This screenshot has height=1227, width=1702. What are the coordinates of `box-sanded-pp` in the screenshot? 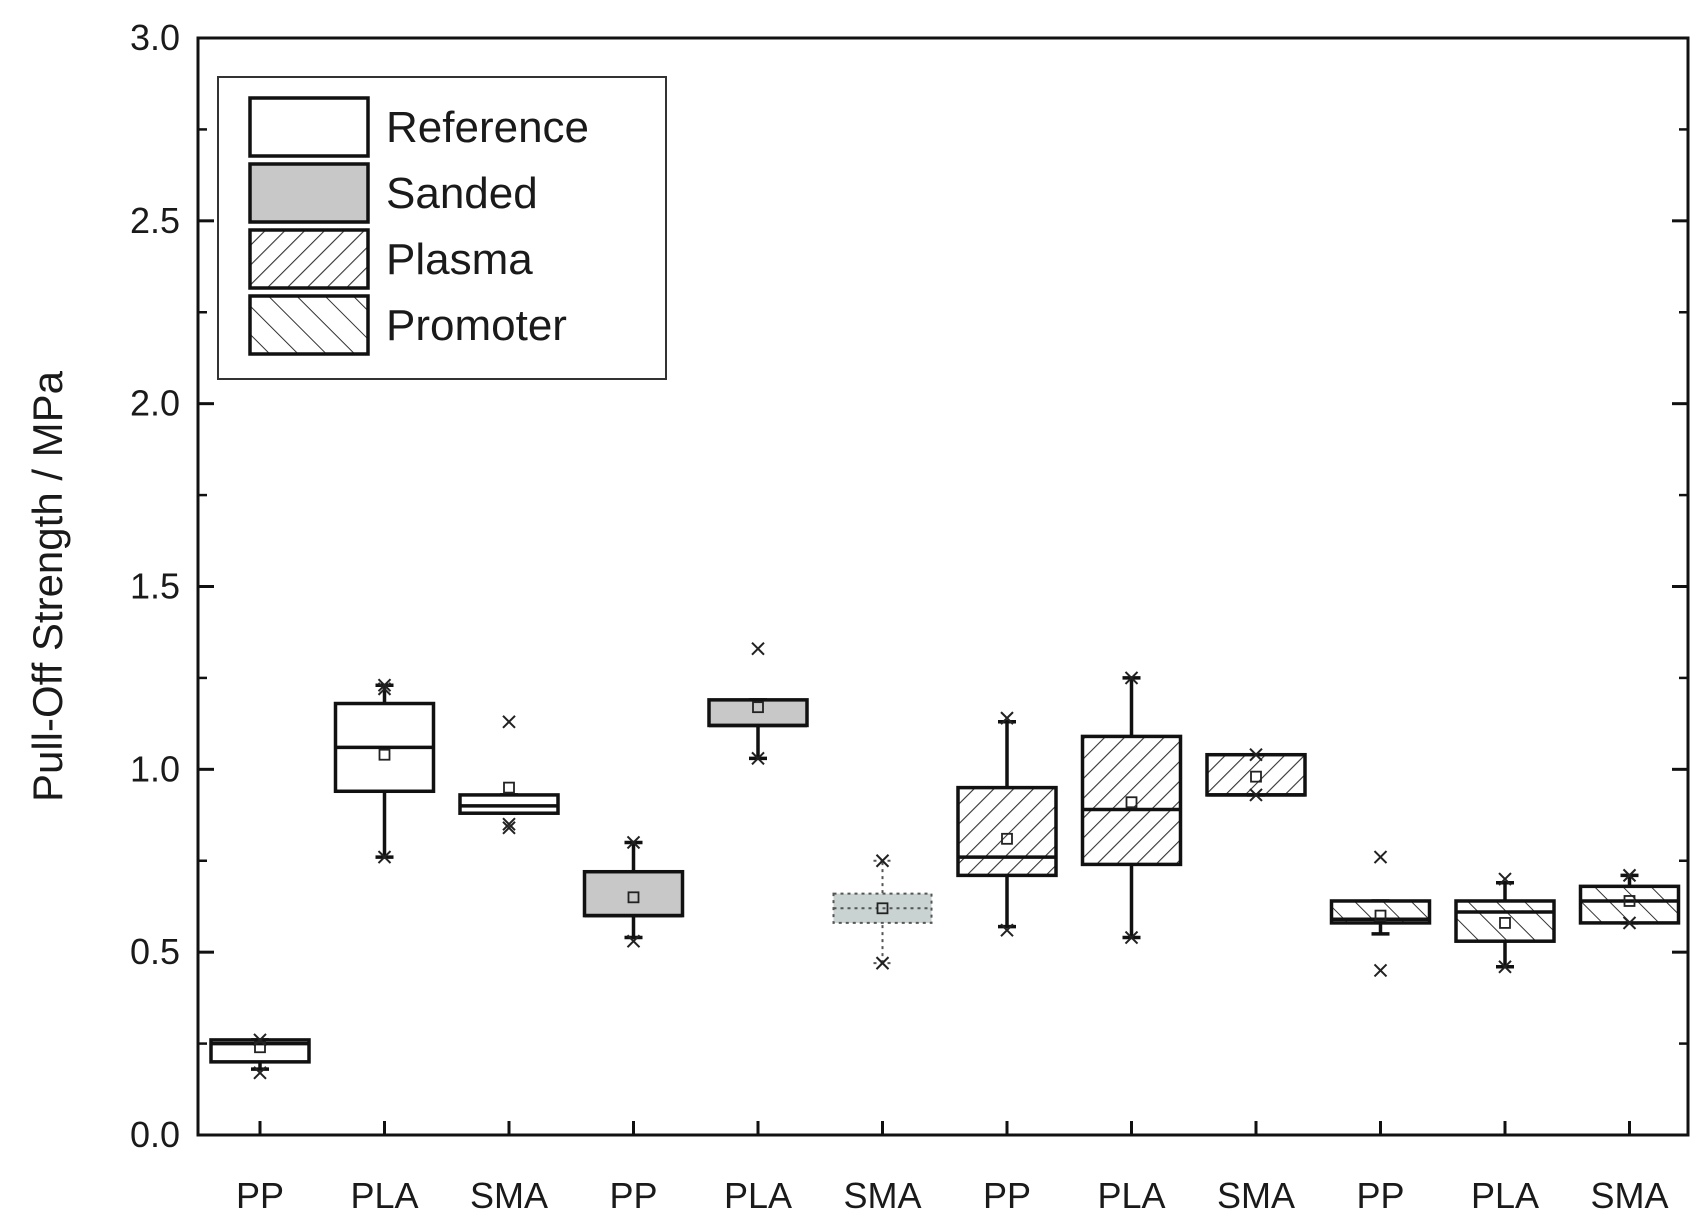 It's located at (633, 890).